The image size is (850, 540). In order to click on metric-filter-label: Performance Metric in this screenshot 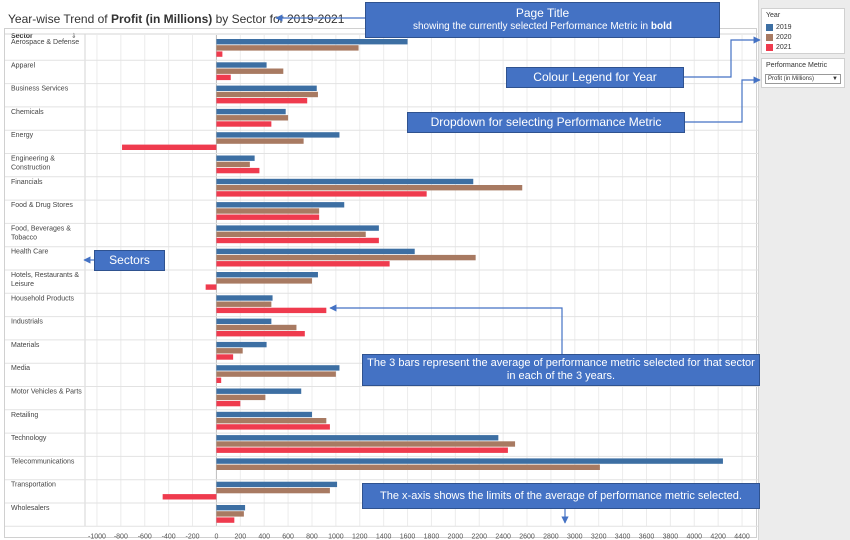, I will do `click(797, 65)`.